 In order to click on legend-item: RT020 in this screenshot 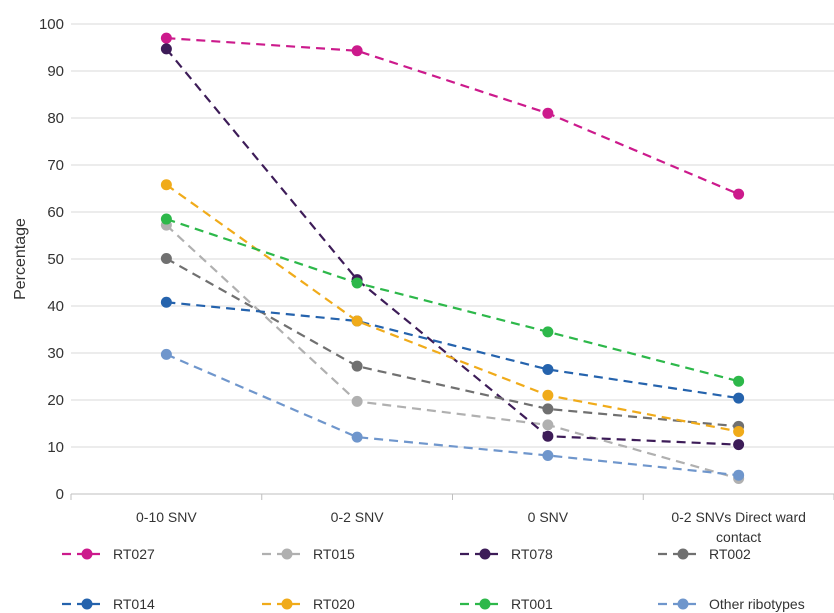, I will do `click(308, 604)`.